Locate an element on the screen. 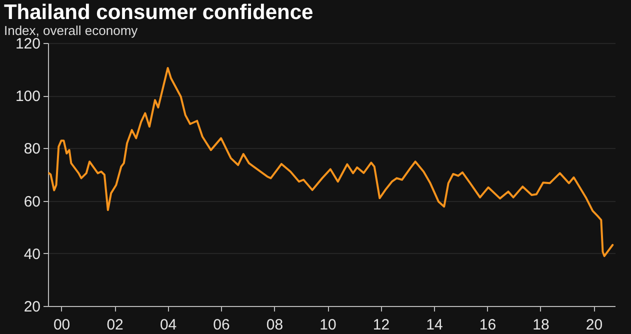 This screenshot has width=631, height=334. y-tick-label: 100 is located at coordinates (27, 97).